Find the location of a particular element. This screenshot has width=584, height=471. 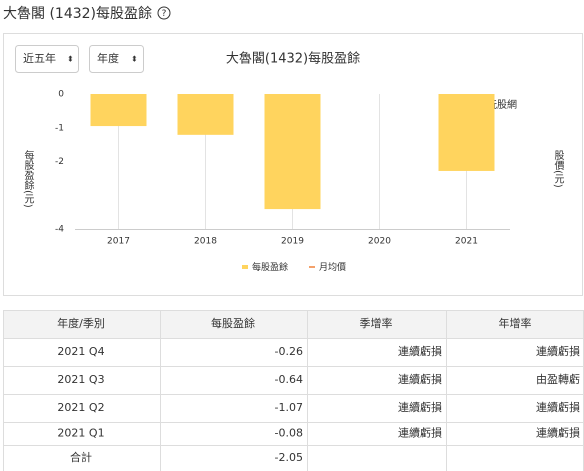

column-header: 每股盈餘 is located at coordinates (233, 323).